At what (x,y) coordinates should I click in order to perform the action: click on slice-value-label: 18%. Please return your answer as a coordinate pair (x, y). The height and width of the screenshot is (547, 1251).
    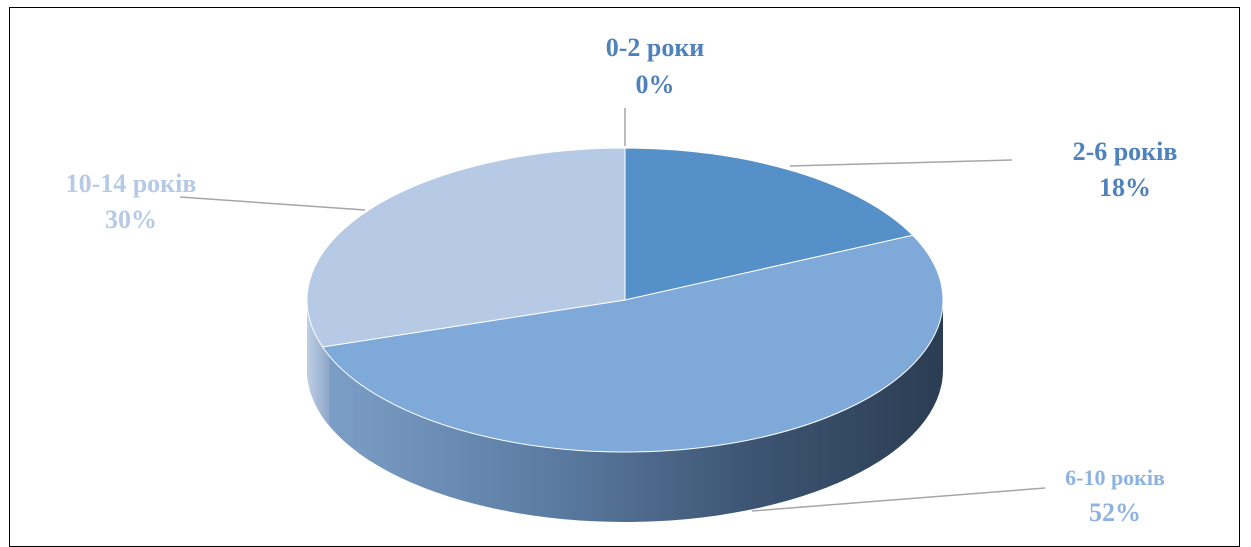
    Looking at the image, I should click on (1125, 187).